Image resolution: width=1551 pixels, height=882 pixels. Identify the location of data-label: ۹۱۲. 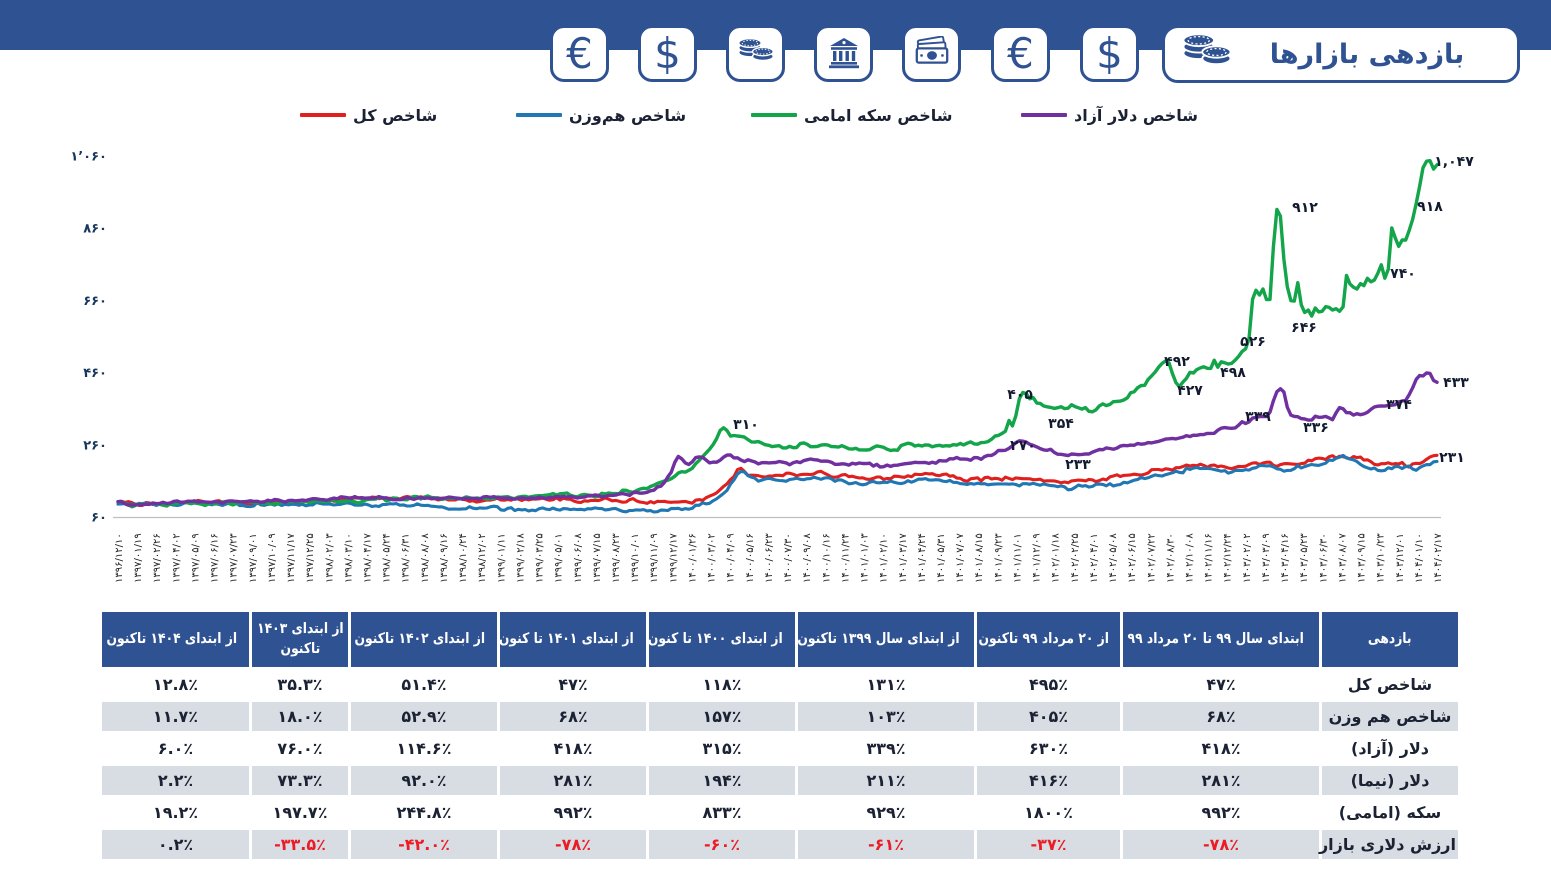
(1305, 208).